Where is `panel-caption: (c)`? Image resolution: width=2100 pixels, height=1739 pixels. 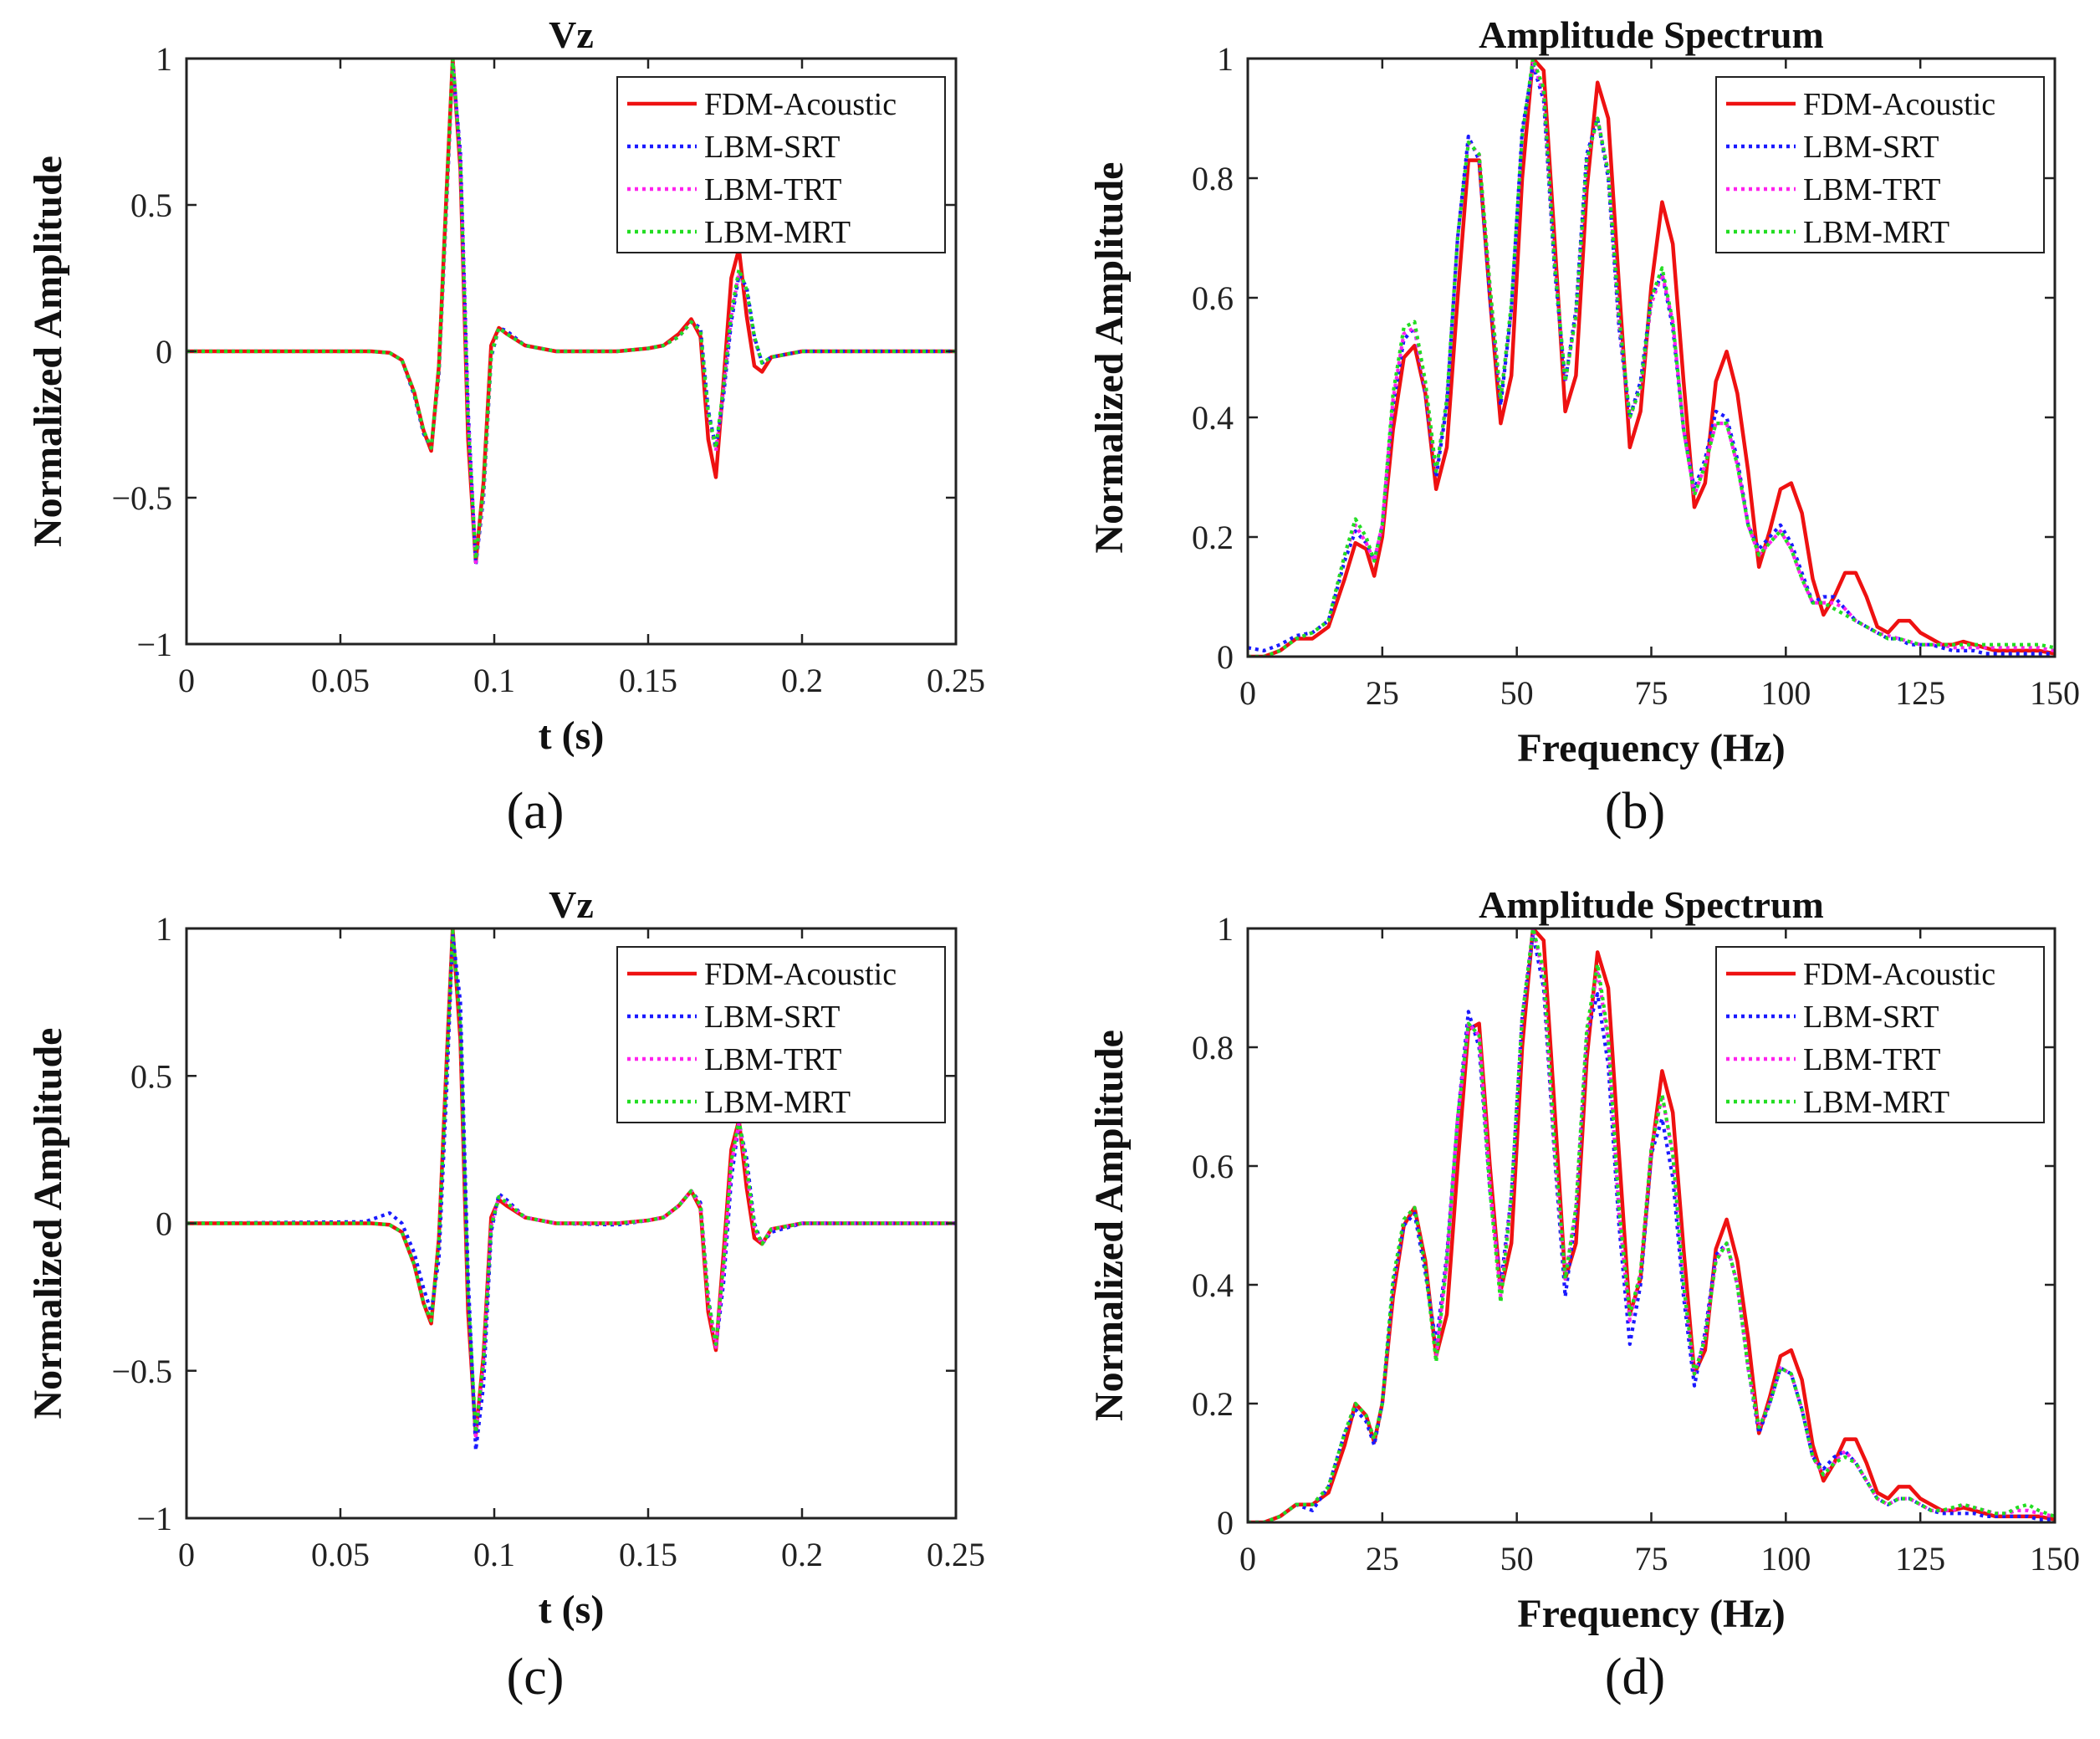 panel-caption: (c) is located at coordinates (536, 1677).